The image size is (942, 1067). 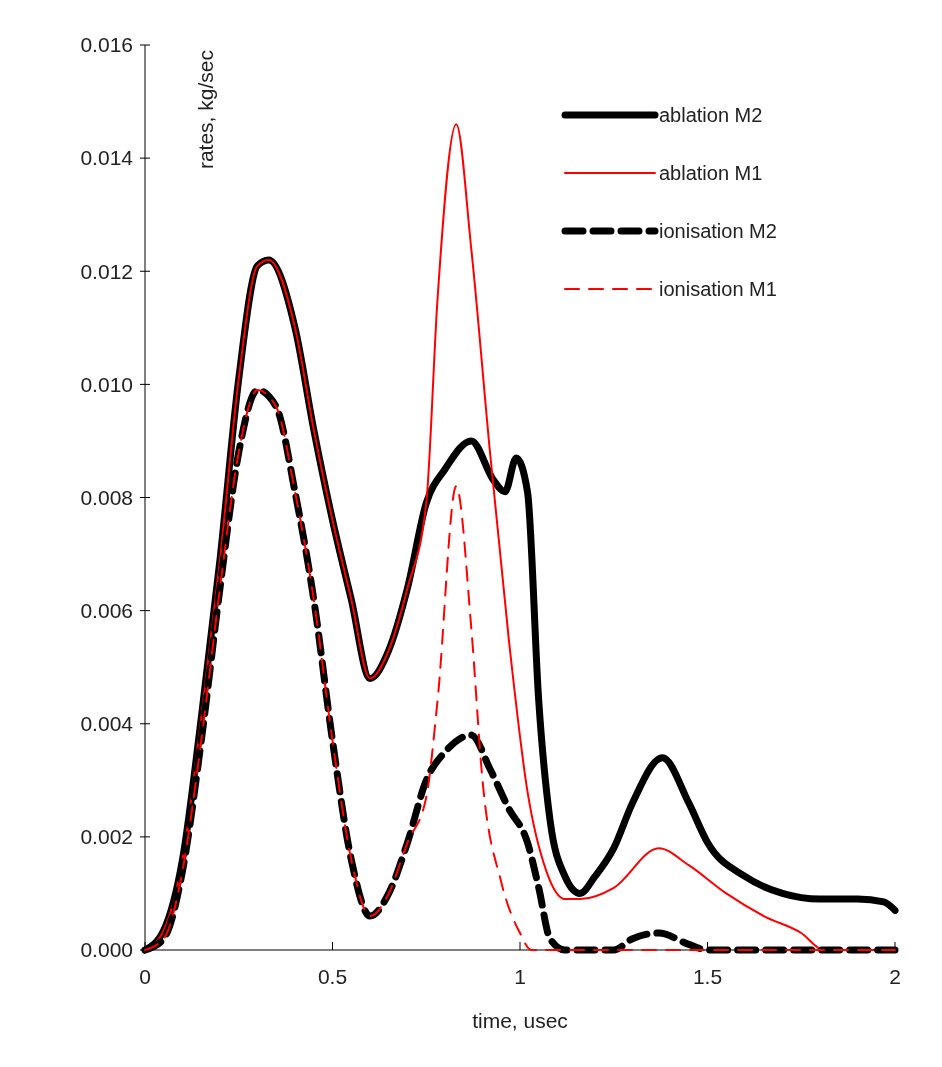 I want to click on y-tick-label: 0.004, so click(x=107, y=724).